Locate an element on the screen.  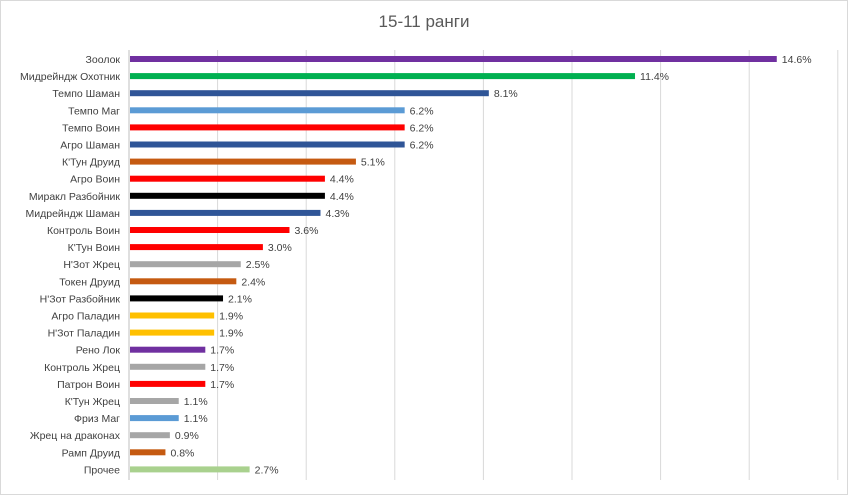
category-label: Контроль Воин is located at coordinates (83, 231).